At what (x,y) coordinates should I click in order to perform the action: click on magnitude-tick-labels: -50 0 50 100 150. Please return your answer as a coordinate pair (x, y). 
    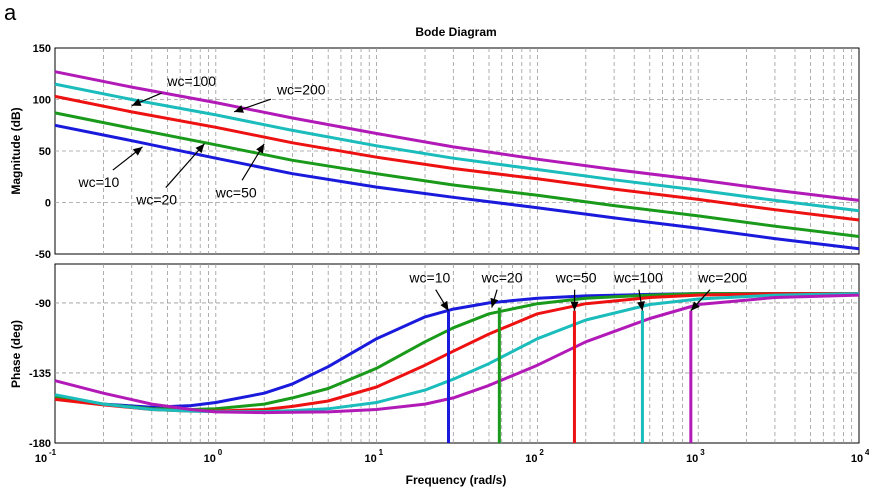
    Looking at the image, I should click on (42, 152).